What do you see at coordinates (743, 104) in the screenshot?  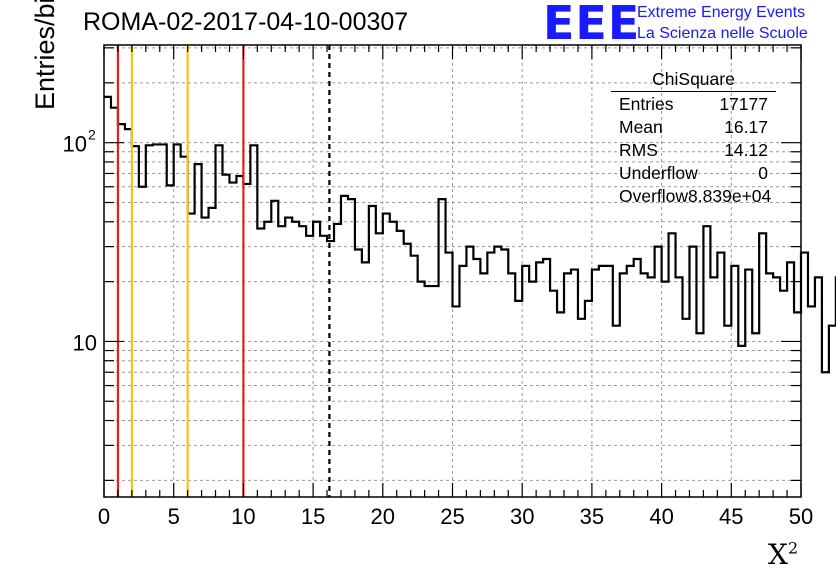 I see `stats-value: 17177` at bounding box center [743, 104].